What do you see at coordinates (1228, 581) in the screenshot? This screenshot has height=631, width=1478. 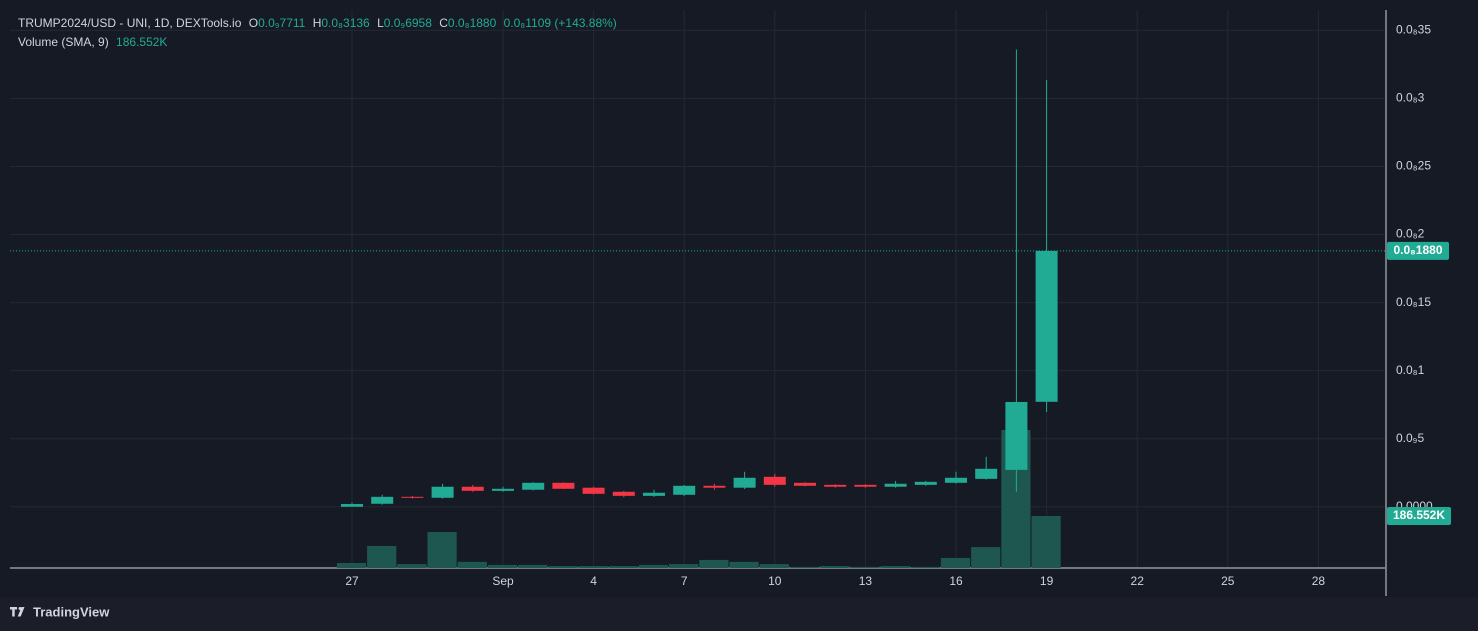 I see `x-tick-label: 25` at bounding box center [1228, 581].